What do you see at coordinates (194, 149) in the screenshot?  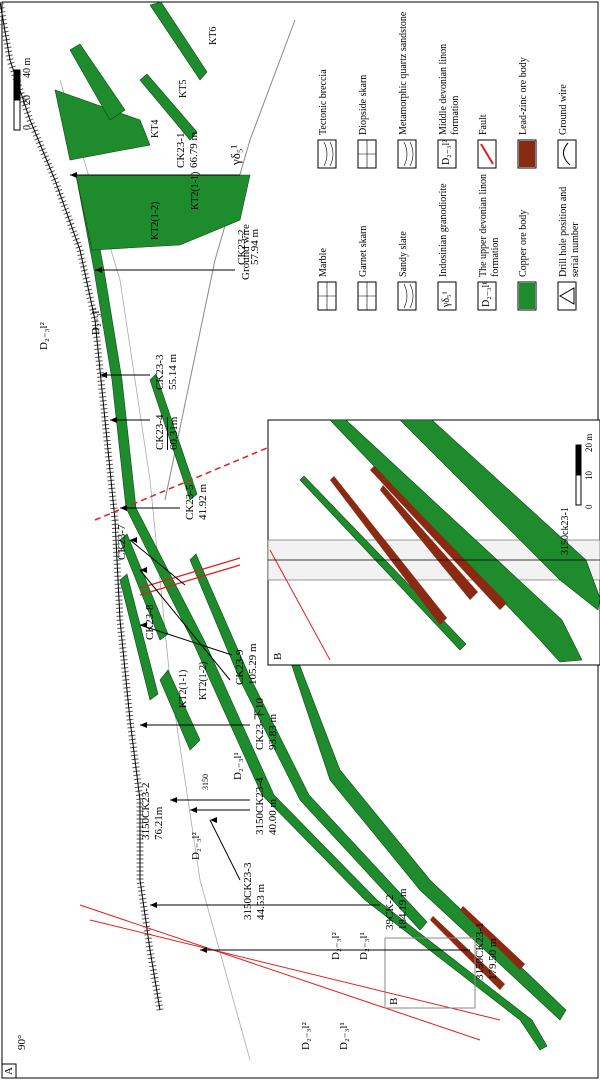 I see `drill-hole-depth: 66.79 m` at bounding box center [194, 149].